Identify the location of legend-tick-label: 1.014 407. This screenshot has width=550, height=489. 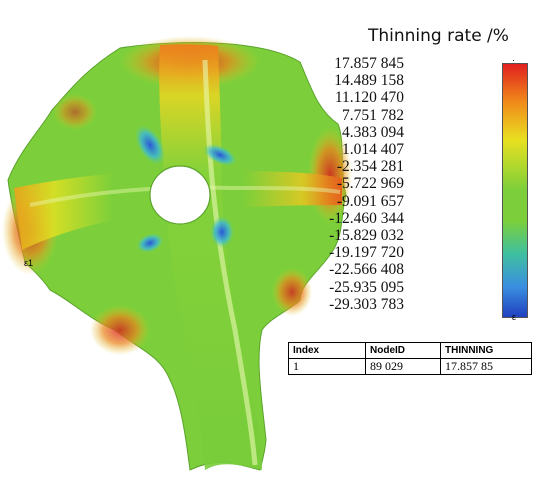
(373, 149).